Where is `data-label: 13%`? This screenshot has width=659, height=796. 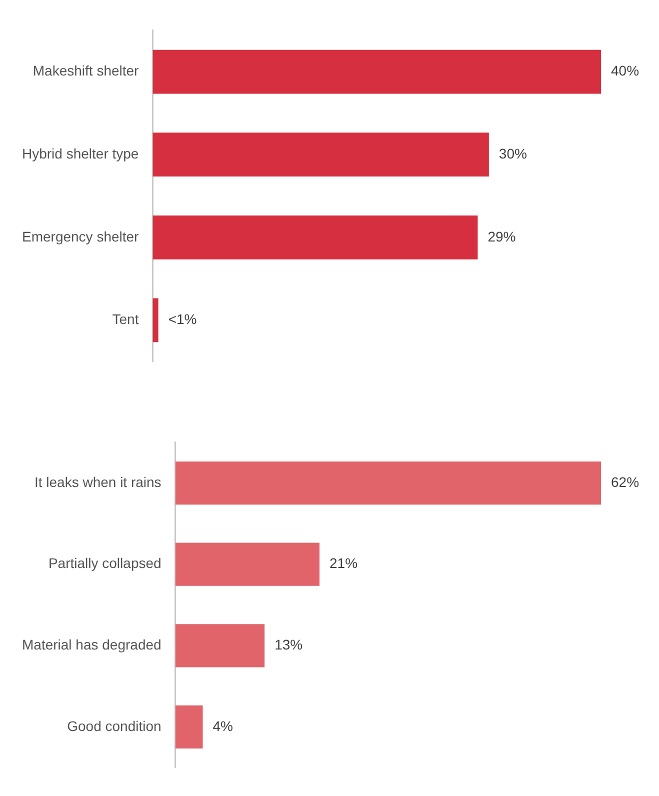 data-label: 13% is located at coordinates (288, 644).